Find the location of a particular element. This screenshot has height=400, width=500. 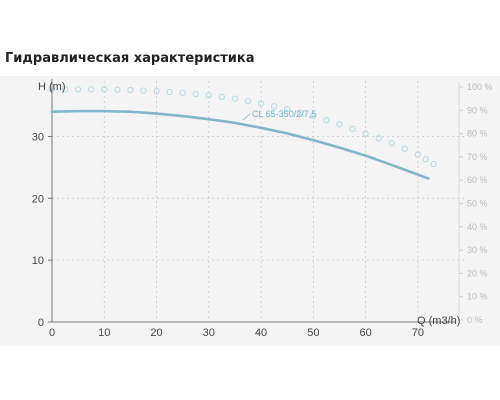

y2-tick-label: 90 % is located at coordinates (477, 110).